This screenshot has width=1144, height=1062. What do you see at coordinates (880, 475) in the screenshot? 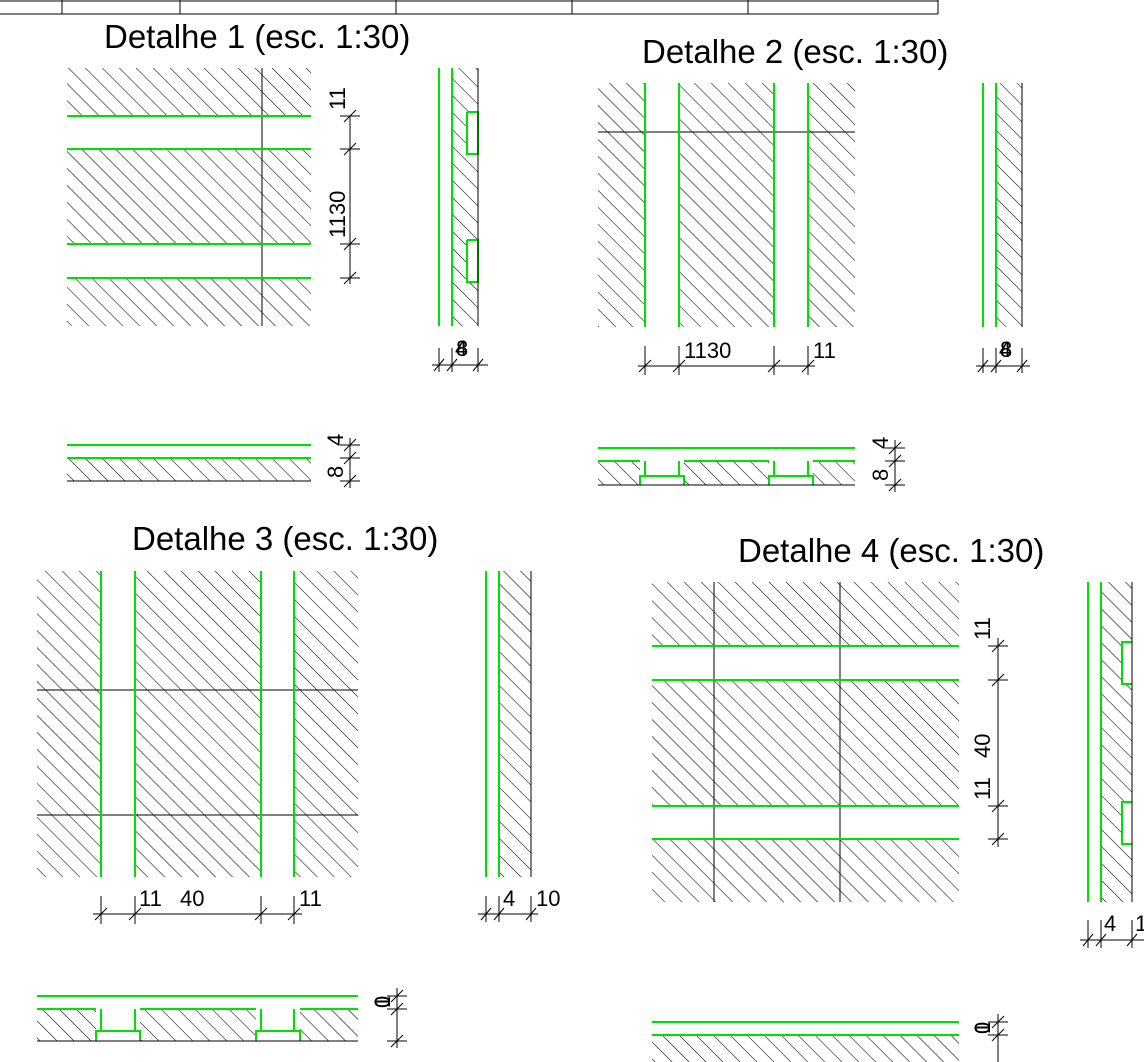
I see `detail-2-bottom-dim-8: 8` at bounding box center [880, 475].